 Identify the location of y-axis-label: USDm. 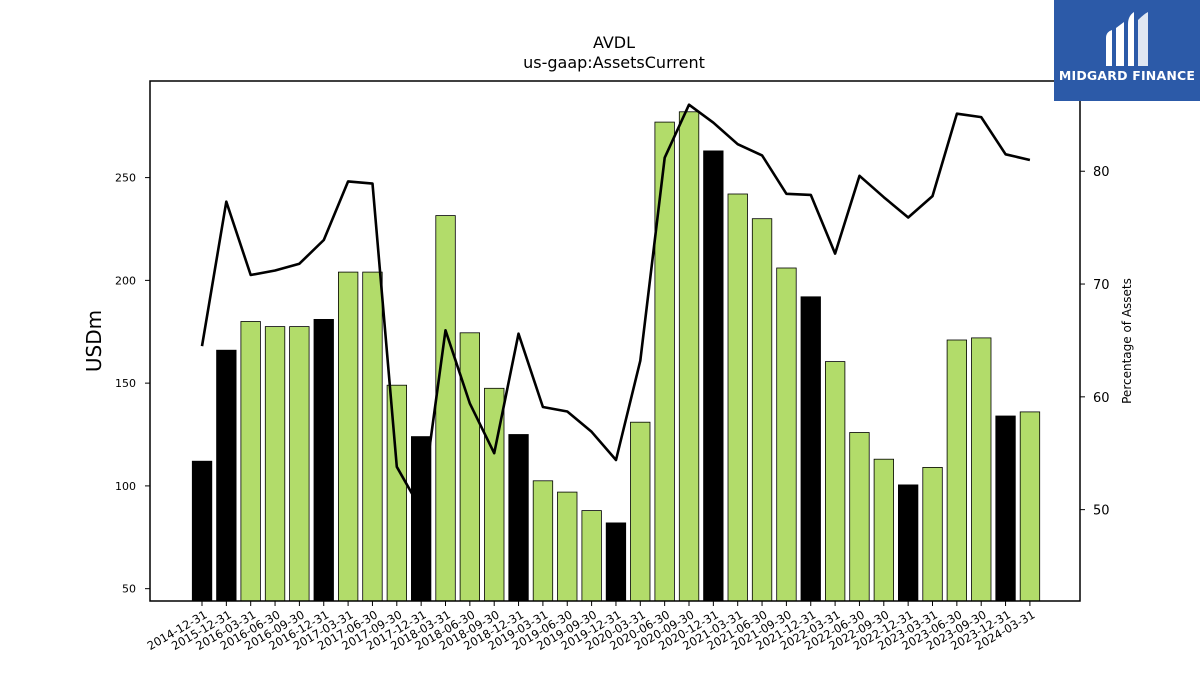
(94, 341).